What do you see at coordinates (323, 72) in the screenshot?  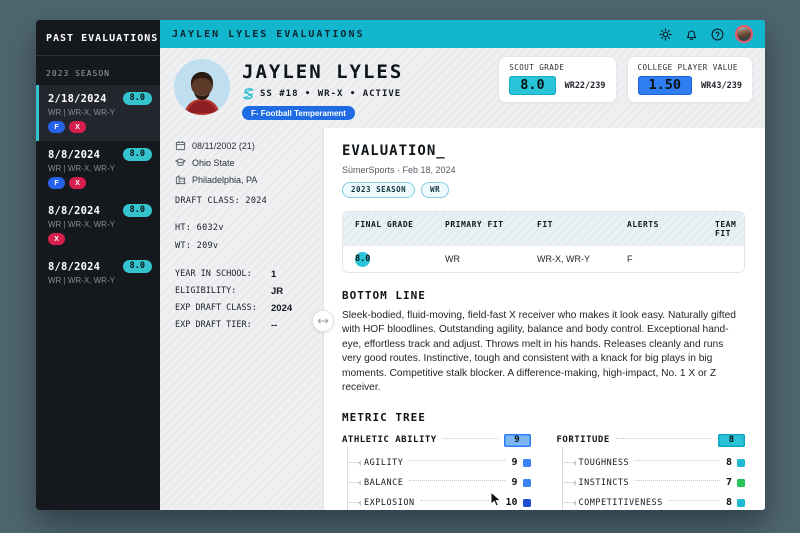 I see `player-name: JAYLEN LYLES` at bounding box center [323, 72].